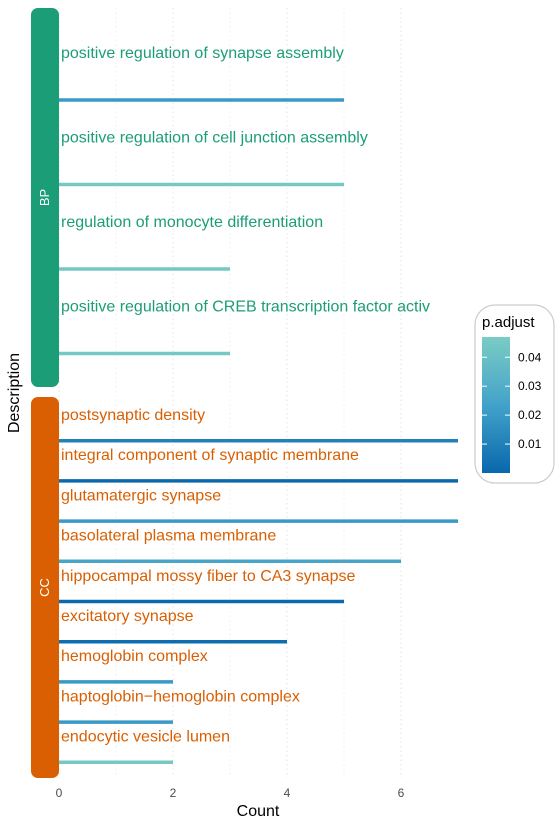 The width and height of the screenshot is (558, 824). I want to click on y-axis-title: Description, so click(14, 393).